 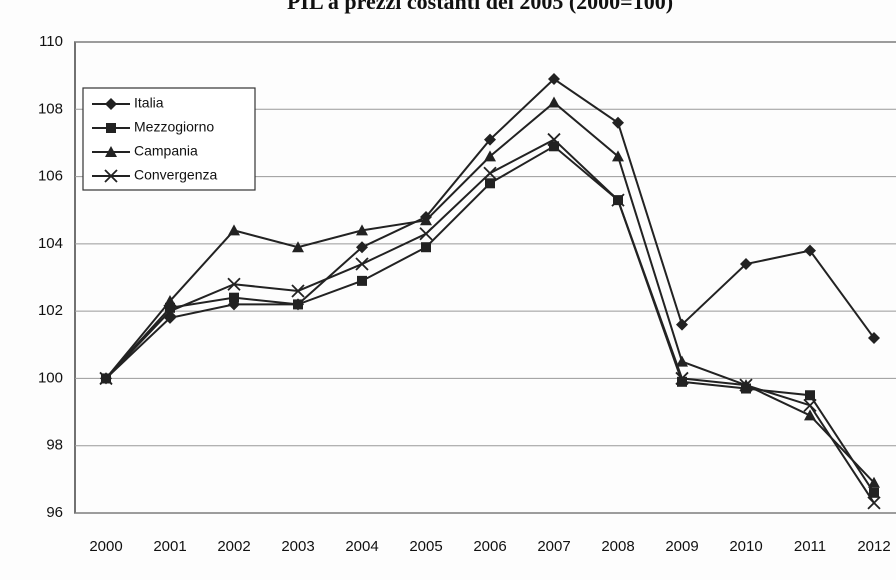 What do you see at coordinates (50, 108) in the screenshot?
I see `y-tick-label: 108` at bounding box center [50, 108].